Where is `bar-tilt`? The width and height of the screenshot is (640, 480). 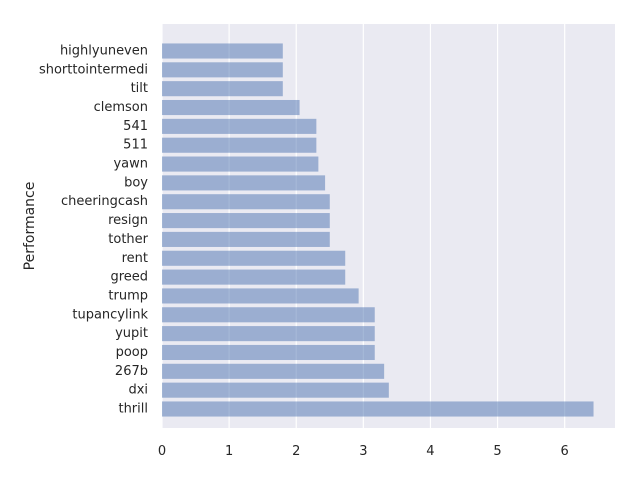 bar-tilt is located at coordinates (222, 89).